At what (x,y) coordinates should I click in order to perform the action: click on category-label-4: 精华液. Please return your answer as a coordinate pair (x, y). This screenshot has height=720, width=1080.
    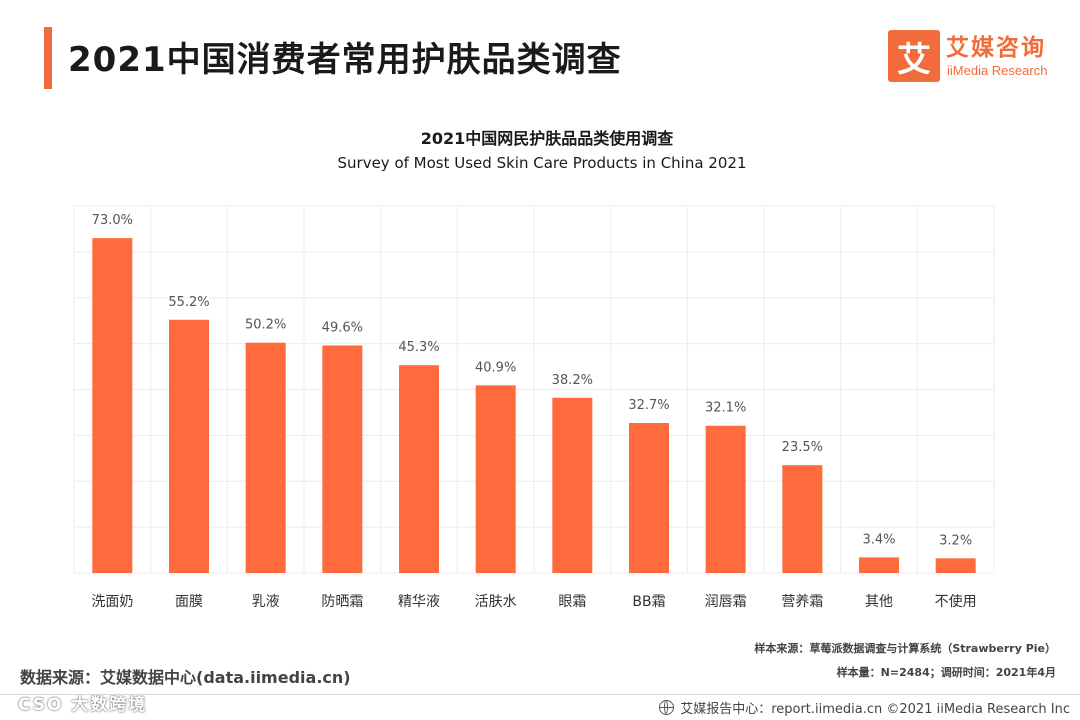
    Looking at the image, I should click on (419, 602).